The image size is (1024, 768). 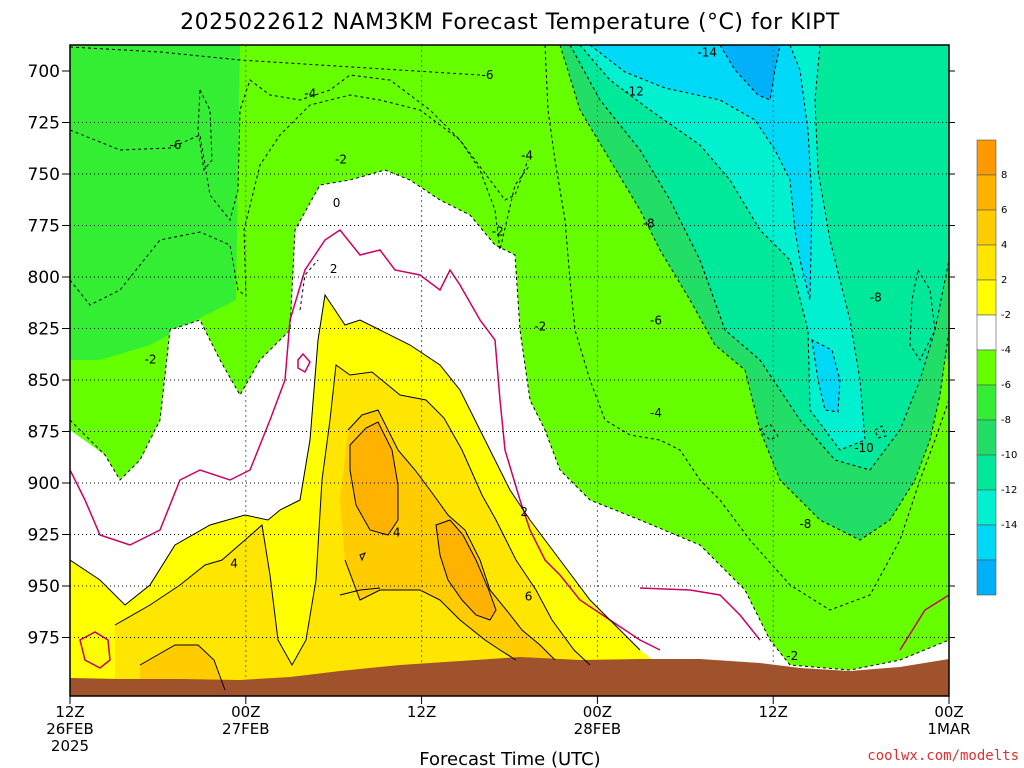 What do you see at coordinates (44, 639) in the screenshot?
I see `y-tick-label: 975` at bounding box center [44, 639].